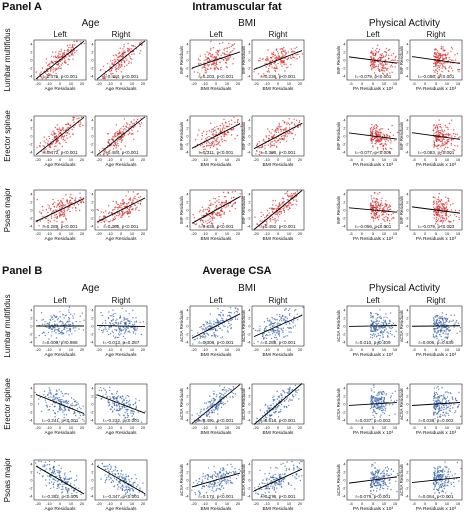 The width and height of the screenshot is (474, 526). I want to click on y-tick-label: 4, so click(344, 310).